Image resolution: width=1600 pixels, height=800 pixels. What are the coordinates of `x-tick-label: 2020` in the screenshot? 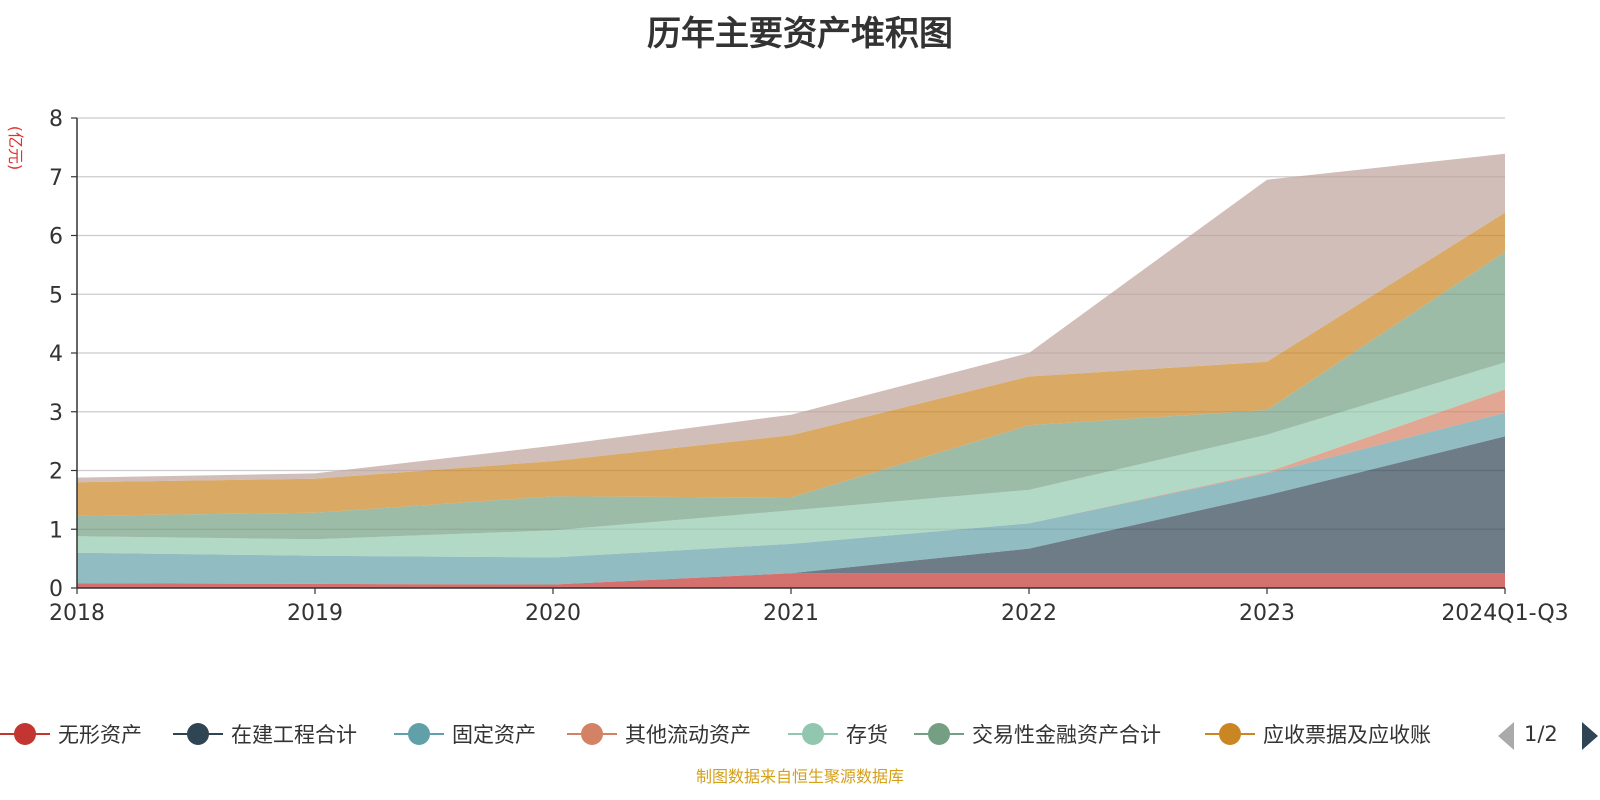 It's located at (553, 613).